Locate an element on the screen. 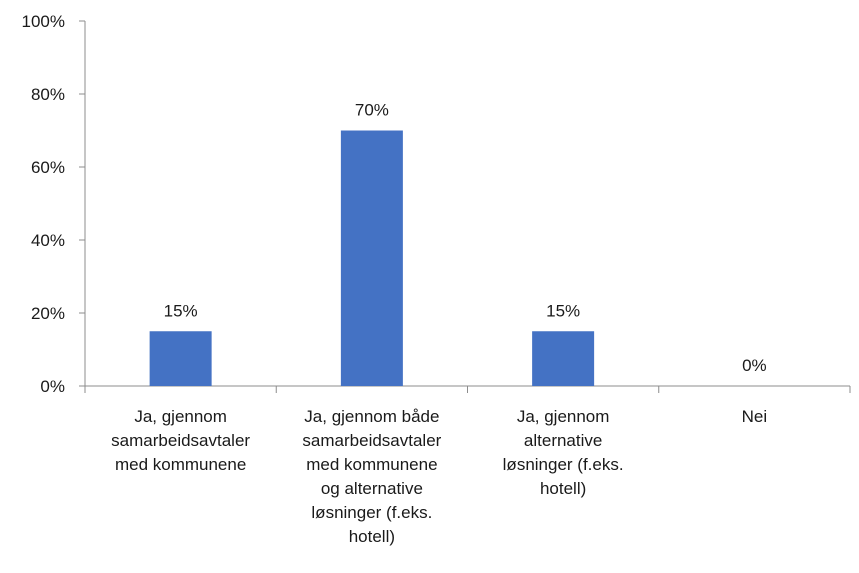  x-category-label: Nei is located at coordinates (755, 416).